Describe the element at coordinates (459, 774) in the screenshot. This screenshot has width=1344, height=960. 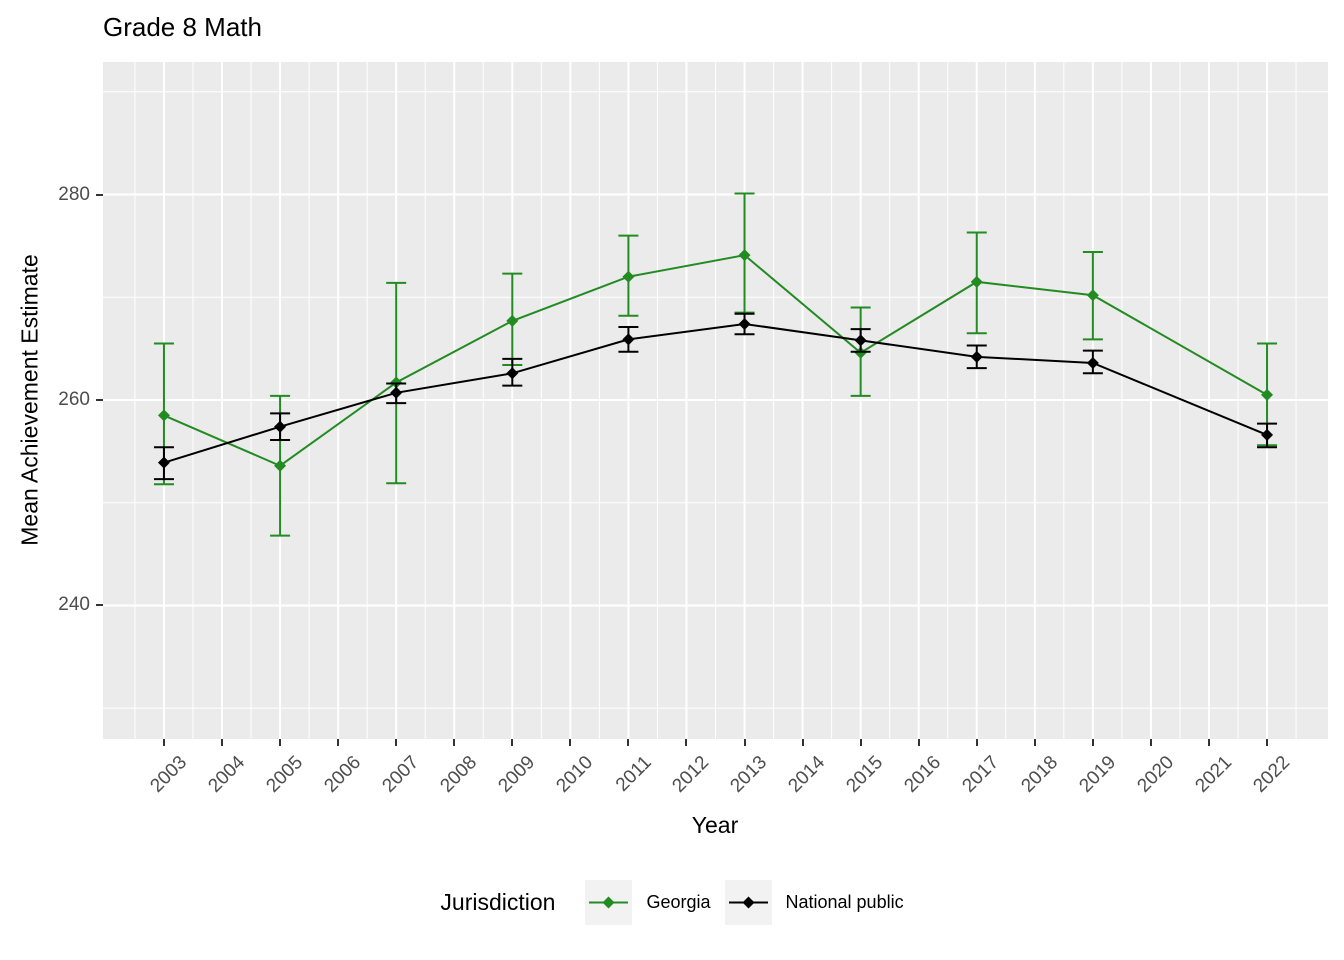
I see `x-tick-label: 2008` at that location.